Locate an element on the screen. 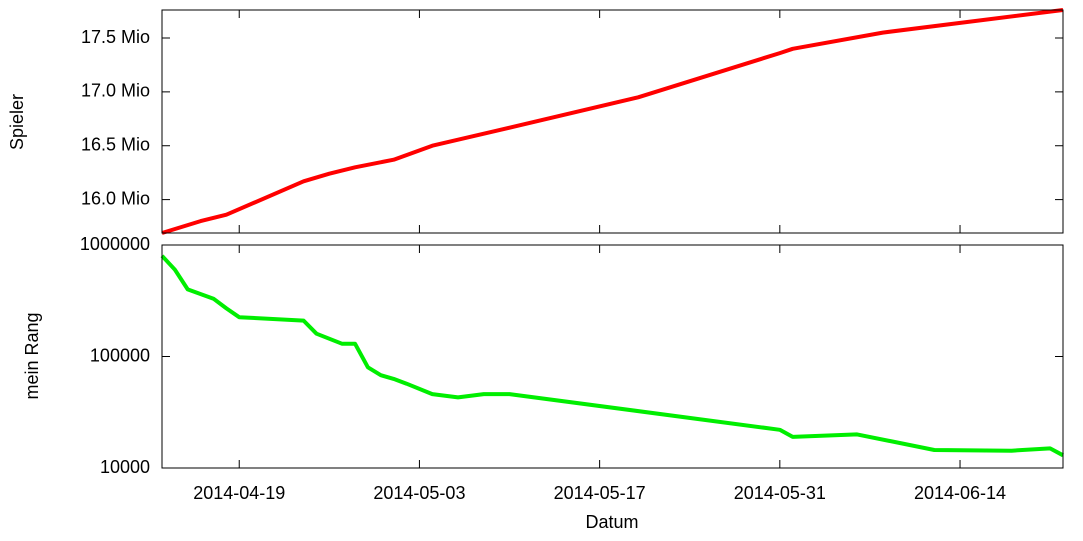  x-axis-label: Datum is located at coordinates (611, 522).